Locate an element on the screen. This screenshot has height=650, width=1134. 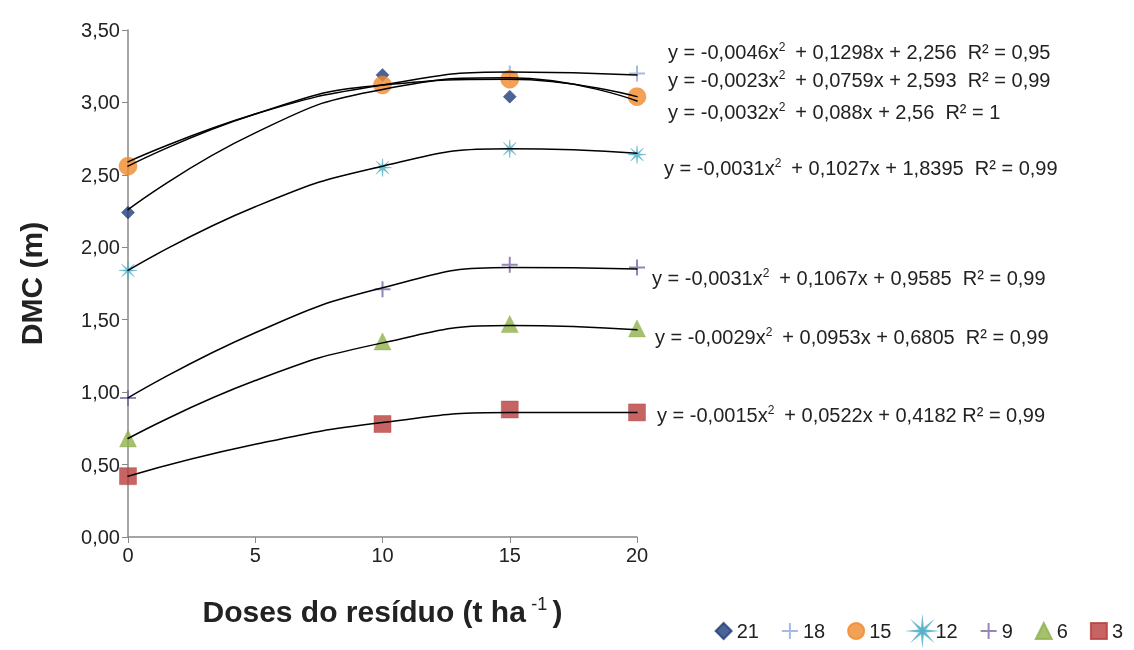
y-axis-title: DMC (m) is located at coordinates (31, 283).